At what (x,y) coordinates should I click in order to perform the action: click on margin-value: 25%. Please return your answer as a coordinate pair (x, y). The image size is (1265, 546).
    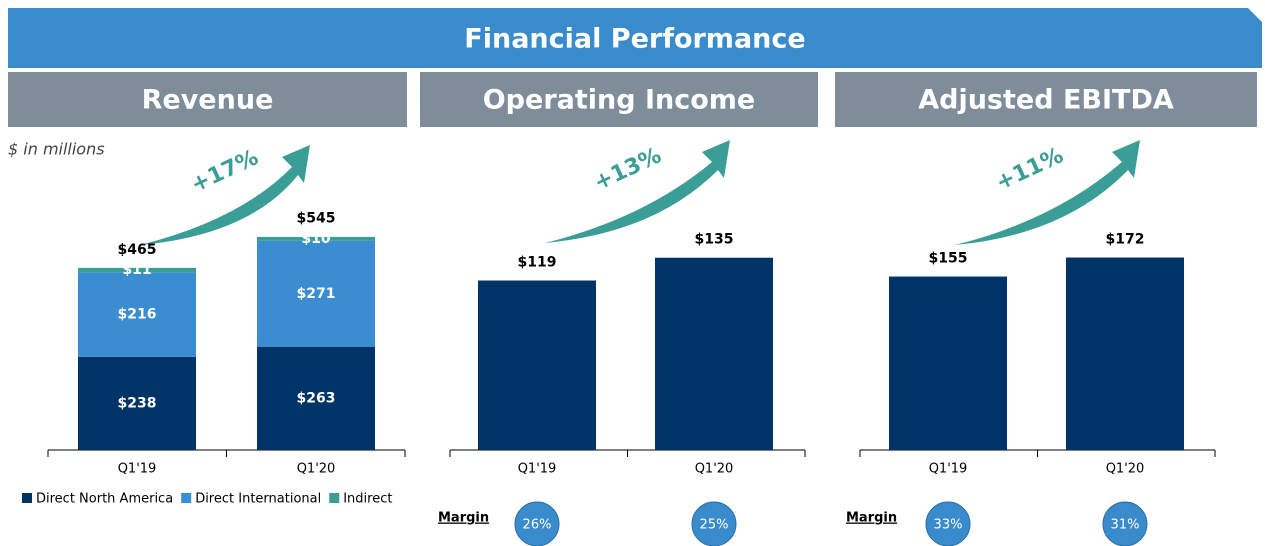
    Looking at the image, I should click on (714, 525).